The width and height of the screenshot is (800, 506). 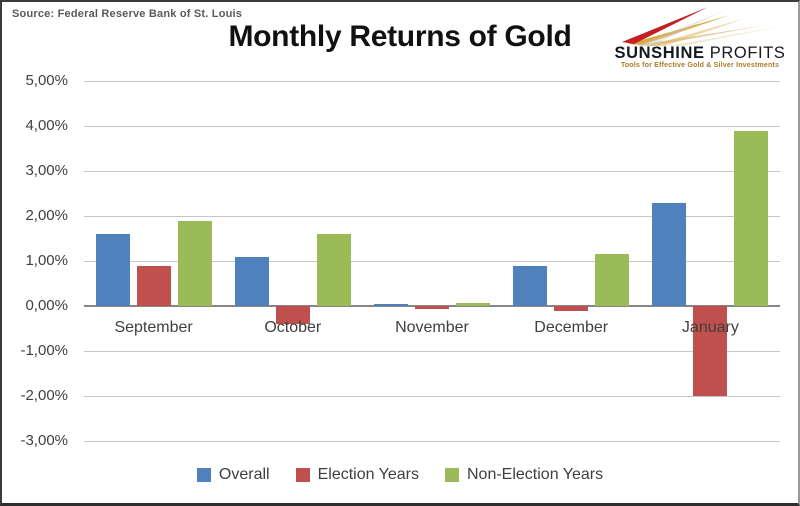 I want to click on y-axis-tick-label: 2,00%, so click(x=46, y=215).